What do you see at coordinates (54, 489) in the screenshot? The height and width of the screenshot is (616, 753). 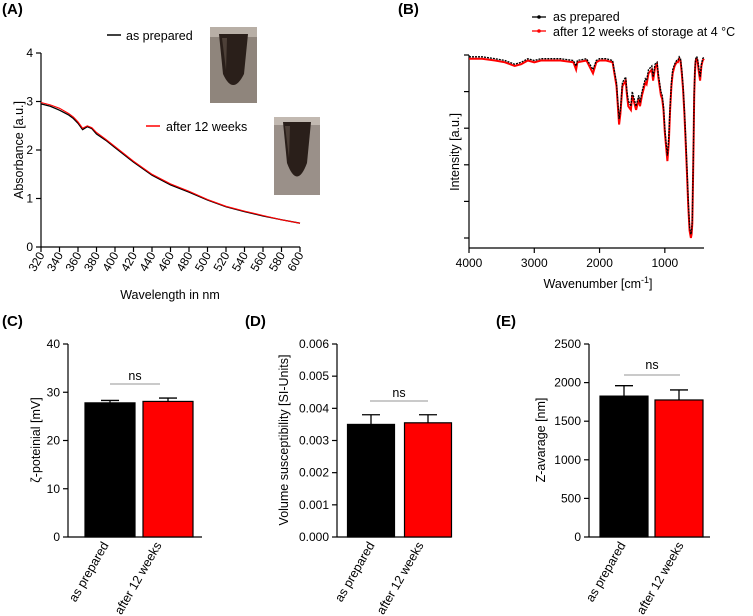 I see `c-ytick-label: 10` at bounding box center [54, 489].